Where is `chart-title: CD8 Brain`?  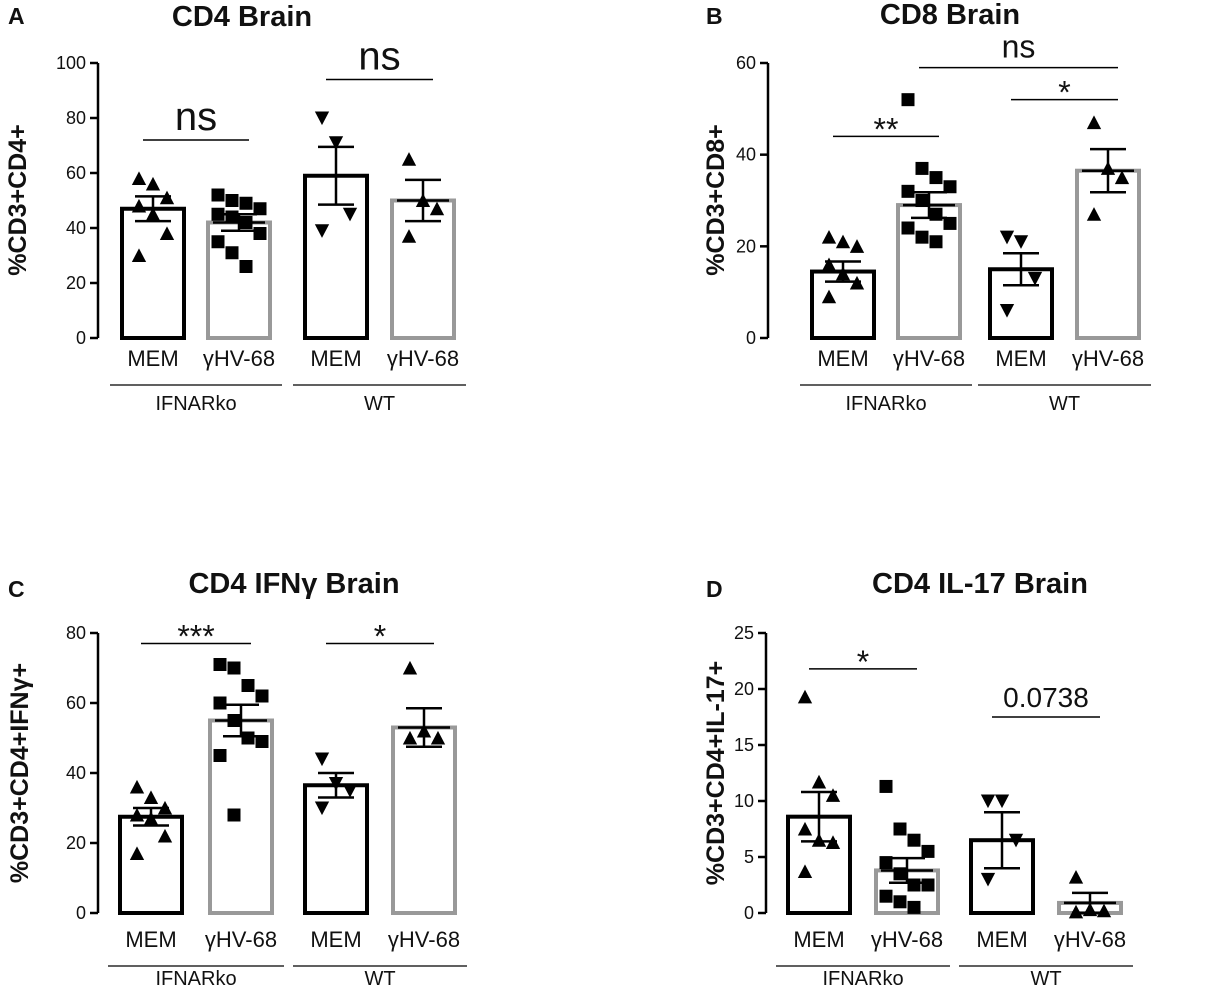 chart-title: CD8 Brain is located at coordinates (950, 15).